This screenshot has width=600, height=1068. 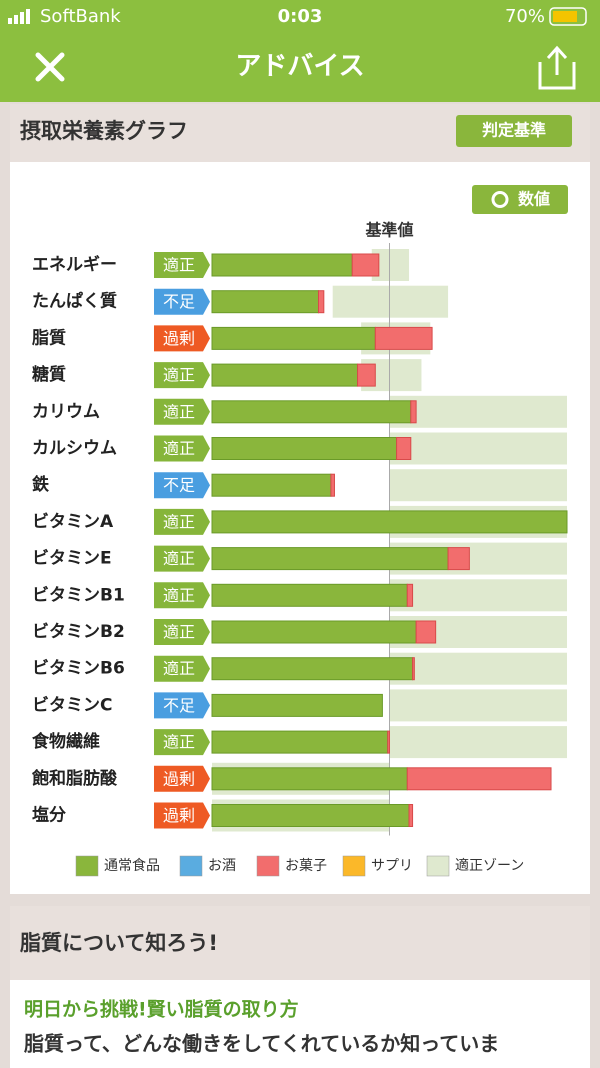 I want to click on category-label: 塩分, so click(x=49, y=815).